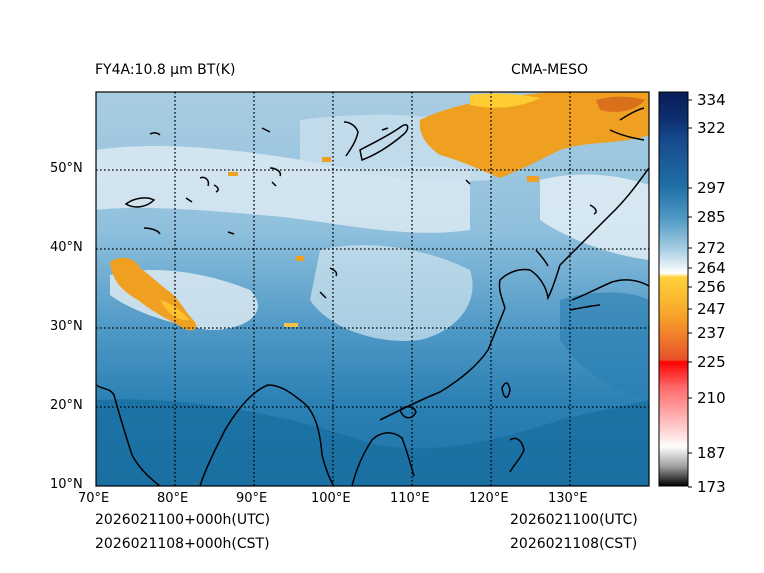  What do you see at coordinates (410, 498) in the screenshot?
I see `lon-tick-110: 110°E` at bounding box center [410, 498].